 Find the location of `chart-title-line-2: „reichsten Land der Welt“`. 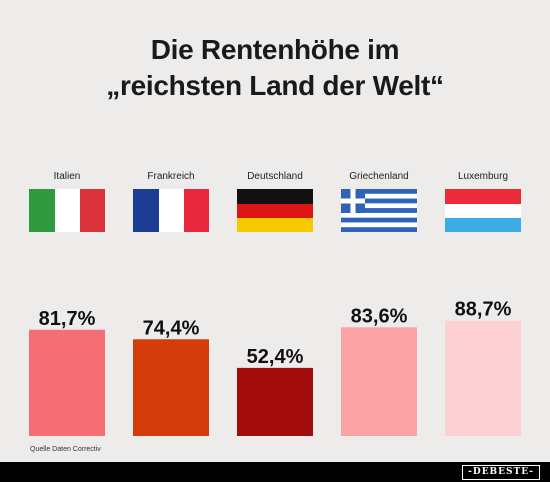

chart-title-line-2: „reichsten Land der Welt“ is located at coordinates (275, 85).